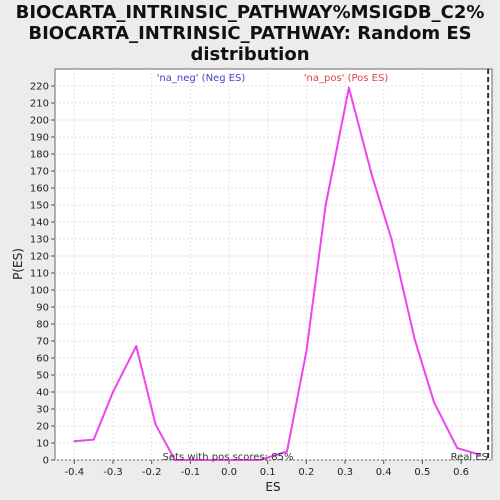  What do you see at coordinates (39, 240) in the screenshot?
I see `y-tick-label: 130` at bounding box center [39, 240].